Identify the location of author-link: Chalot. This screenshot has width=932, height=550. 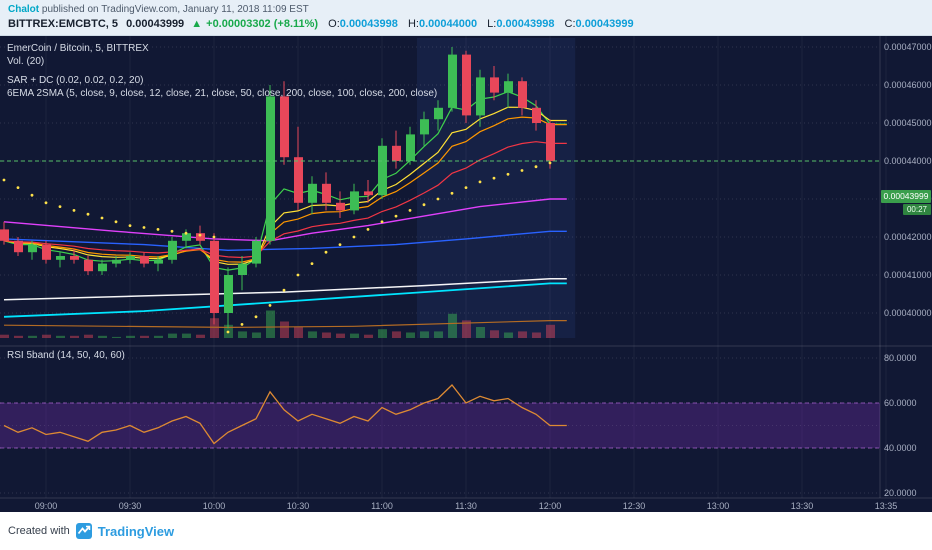
(24, 9).